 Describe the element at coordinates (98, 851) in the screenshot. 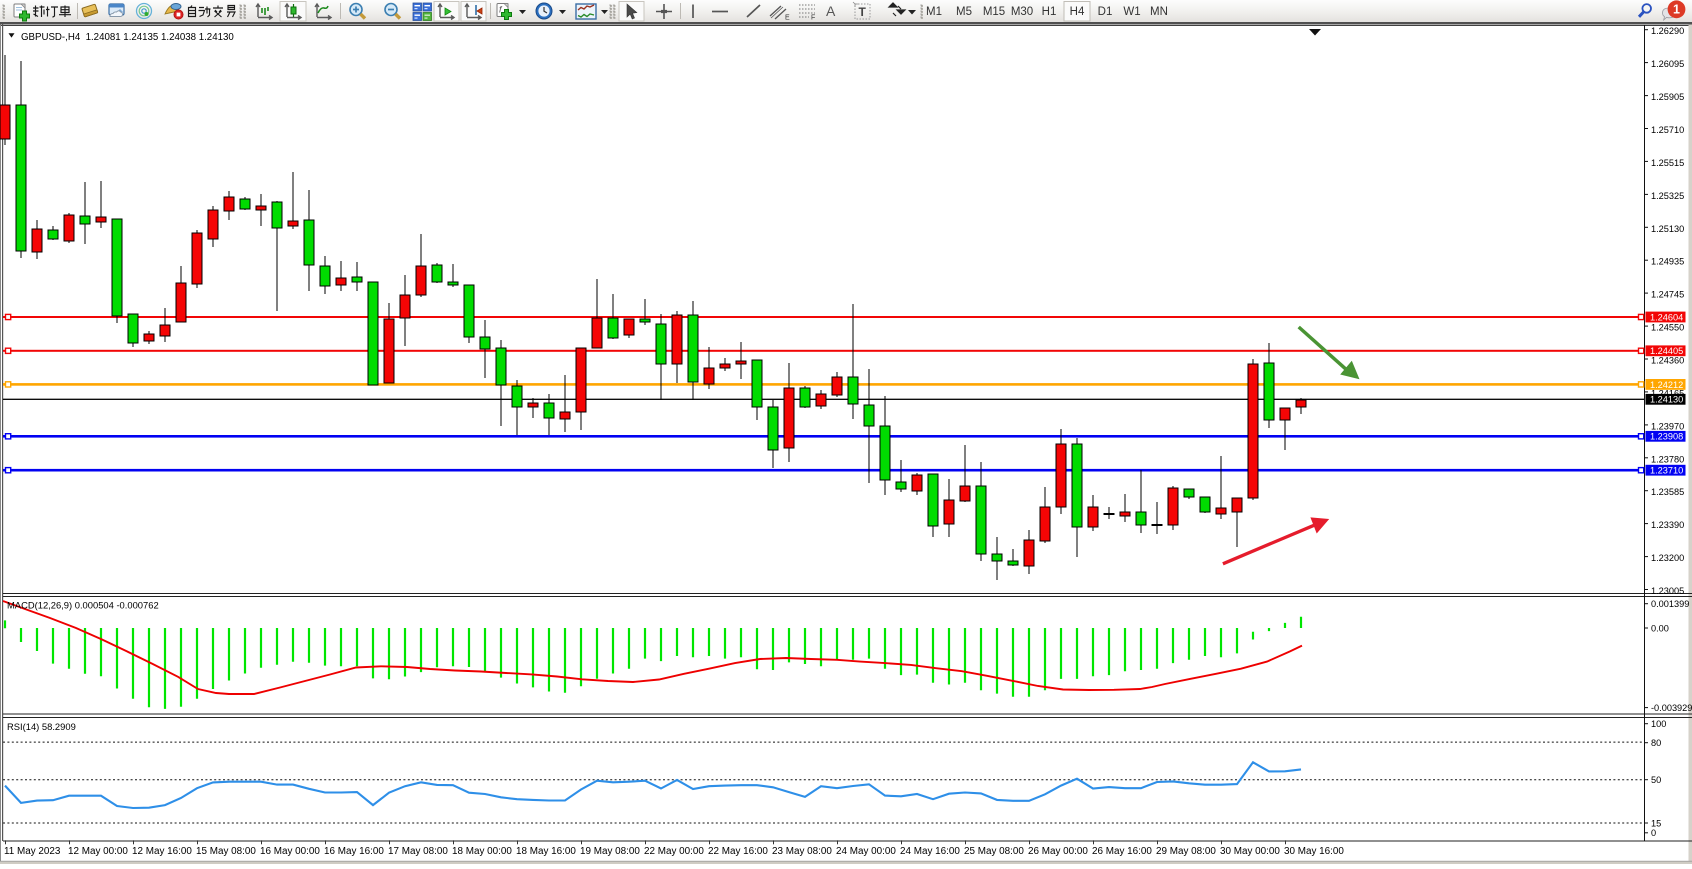

I see `svg-text: 12 May 00:00` at that location.